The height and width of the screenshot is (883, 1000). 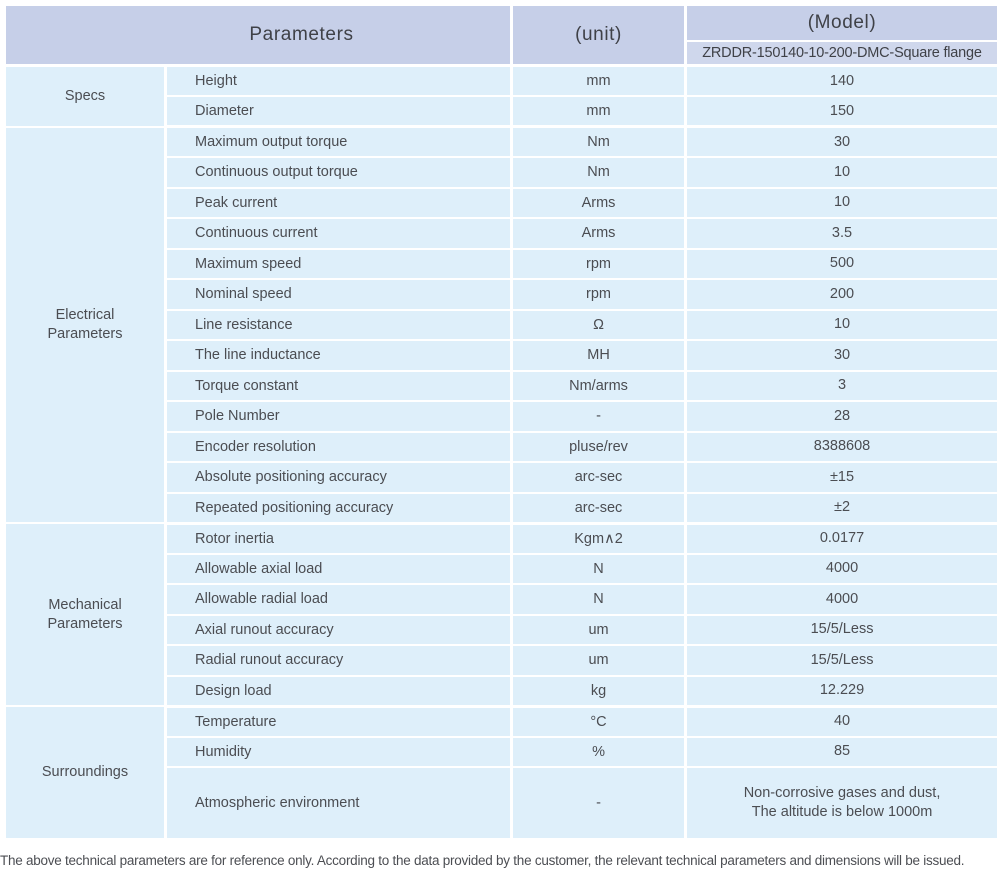 I want to click on param-cell: Humidity, so click(x=338, y=751).